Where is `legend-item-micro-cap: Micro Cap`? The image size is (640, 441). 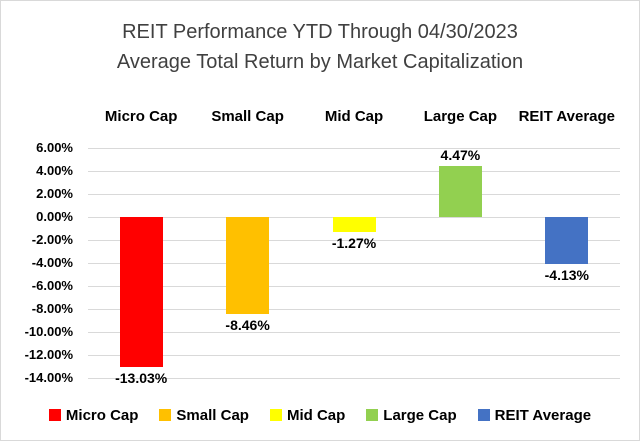
legend-item-micro-cap: Micro Cap is located at coordinates (93, 415).